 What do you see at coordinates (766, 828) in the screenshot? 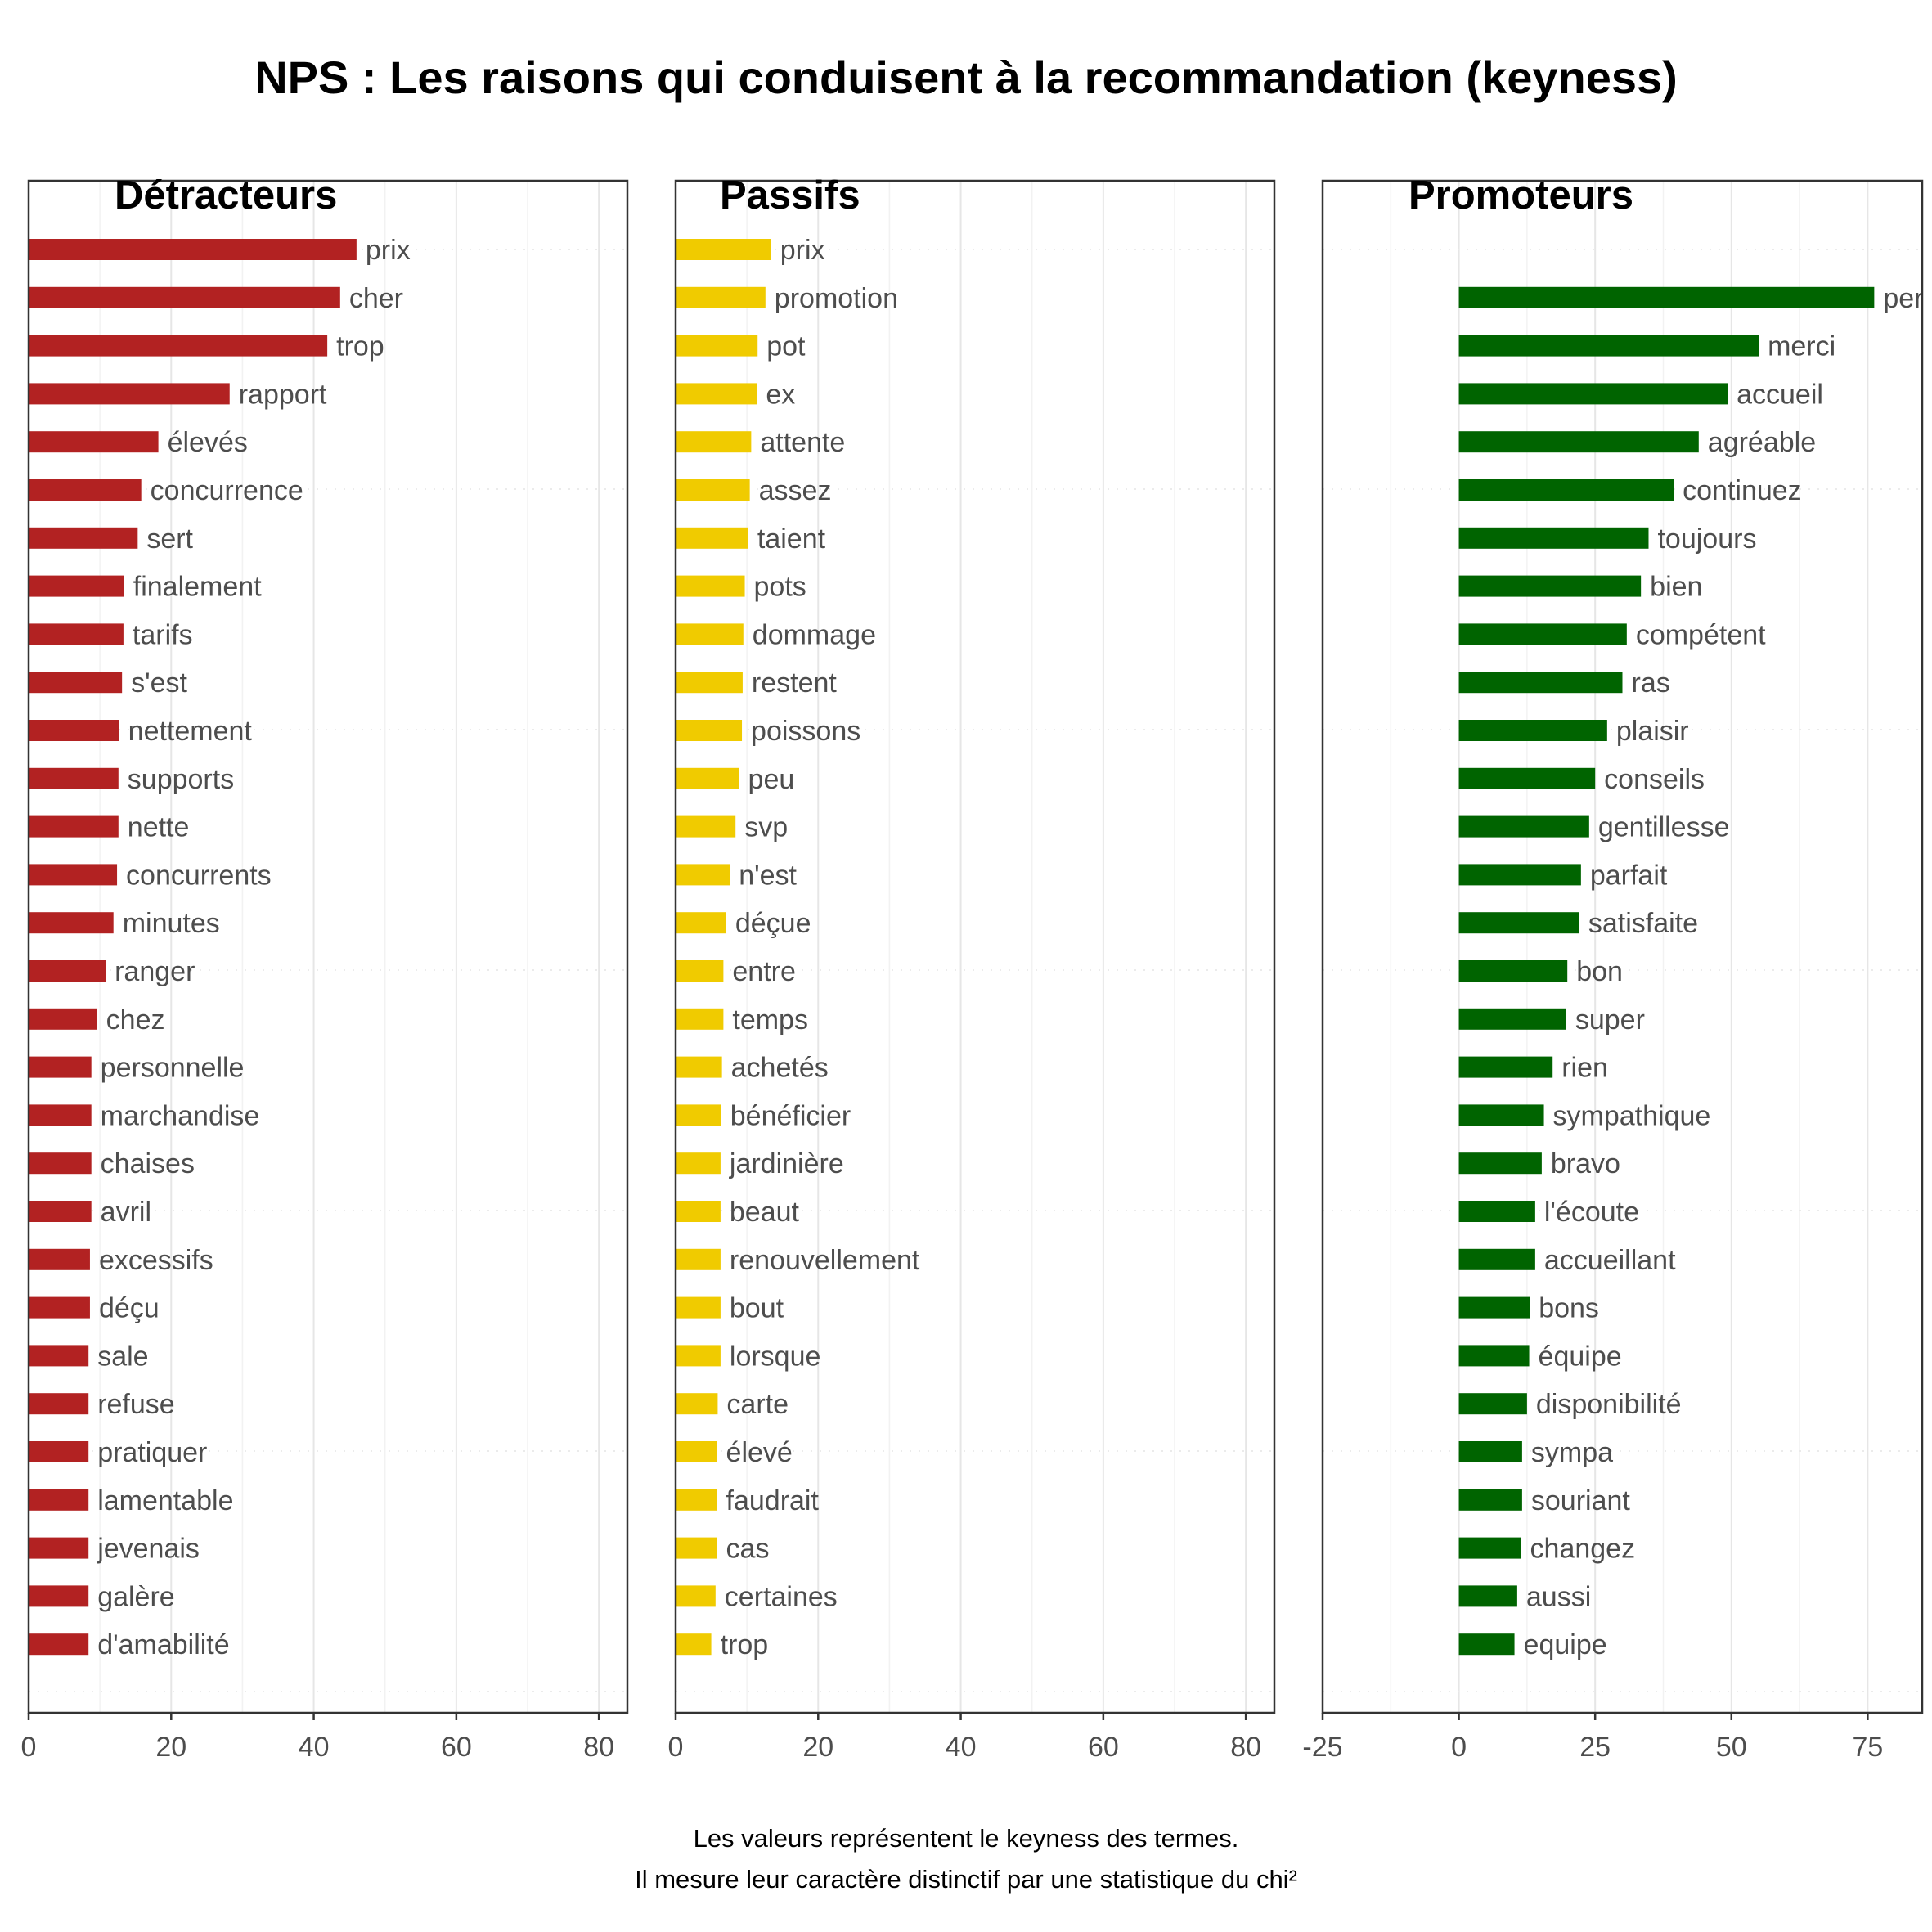
I see `bar-label: svp` at bounding box center [766, 828].